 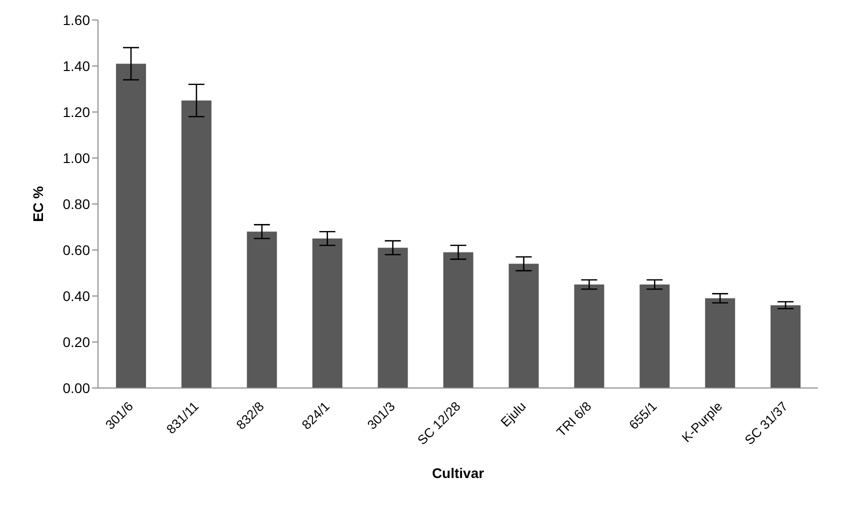 What do you see at coordinates (38, 204) in the screenshot?
I see `y-axis-title: EC %` at bounding box center [38, 204].